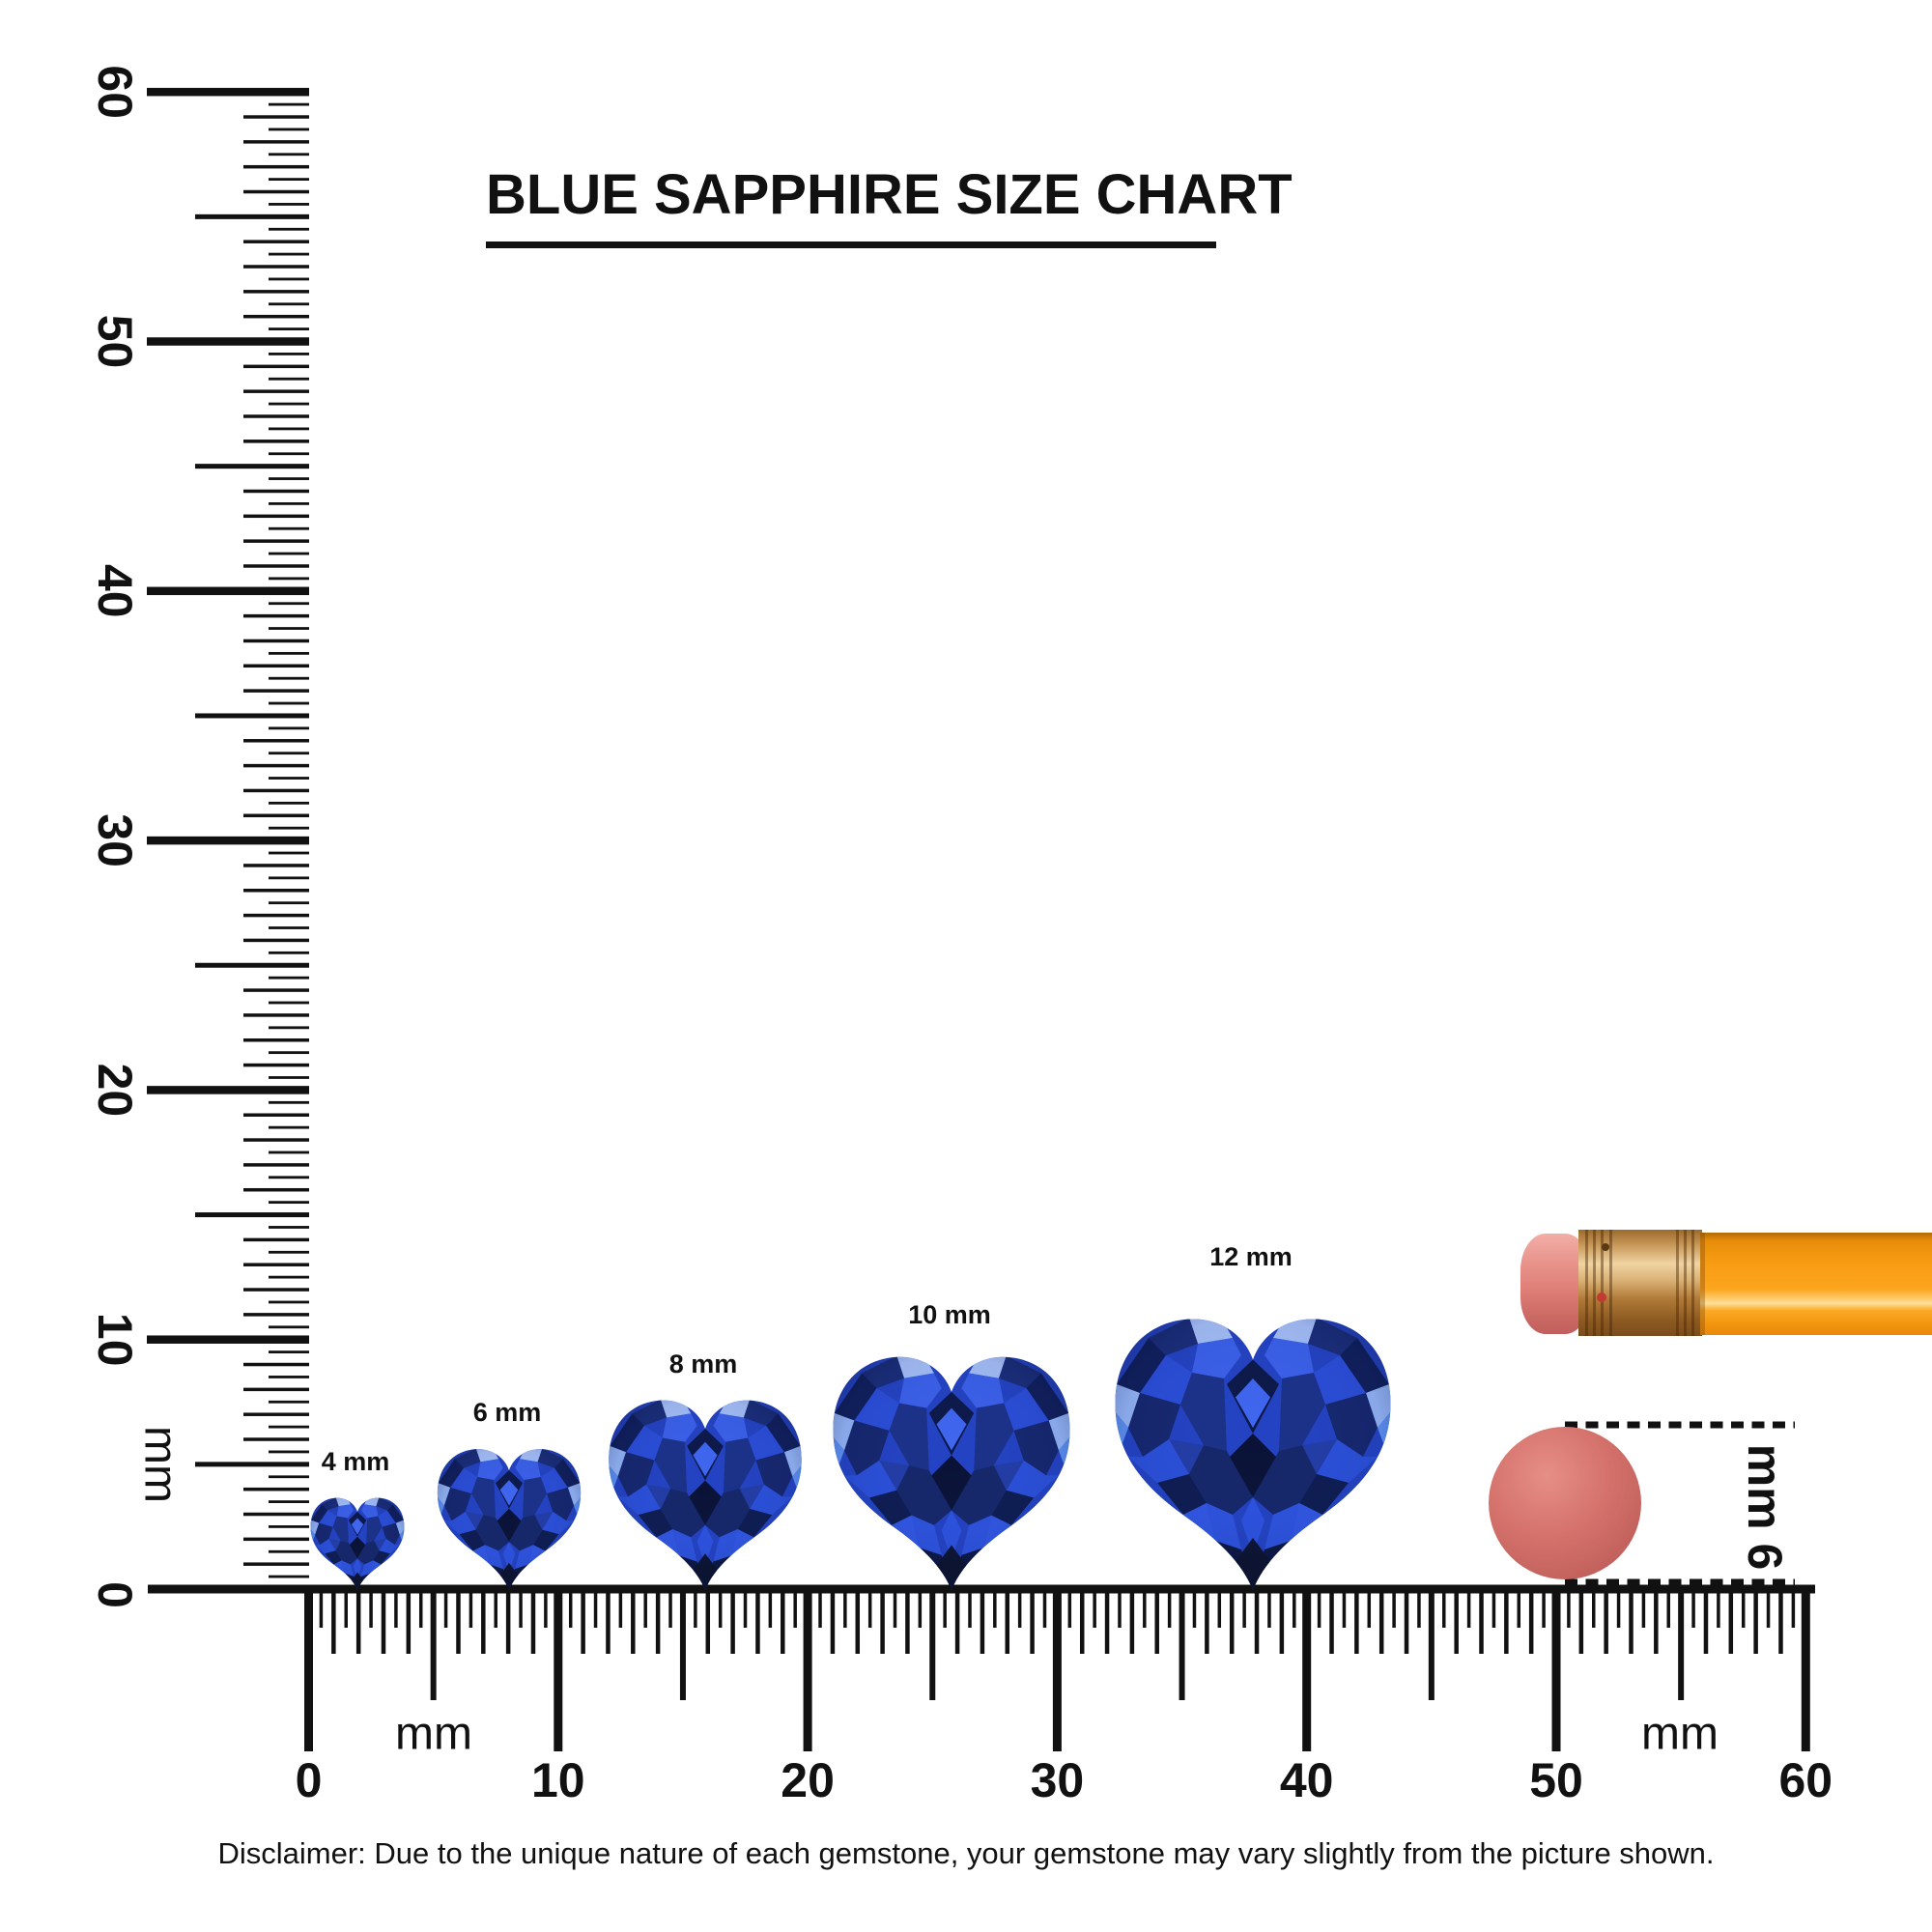  I want to click on sapphire-heart-gem-10mm, so click(951, 1470).